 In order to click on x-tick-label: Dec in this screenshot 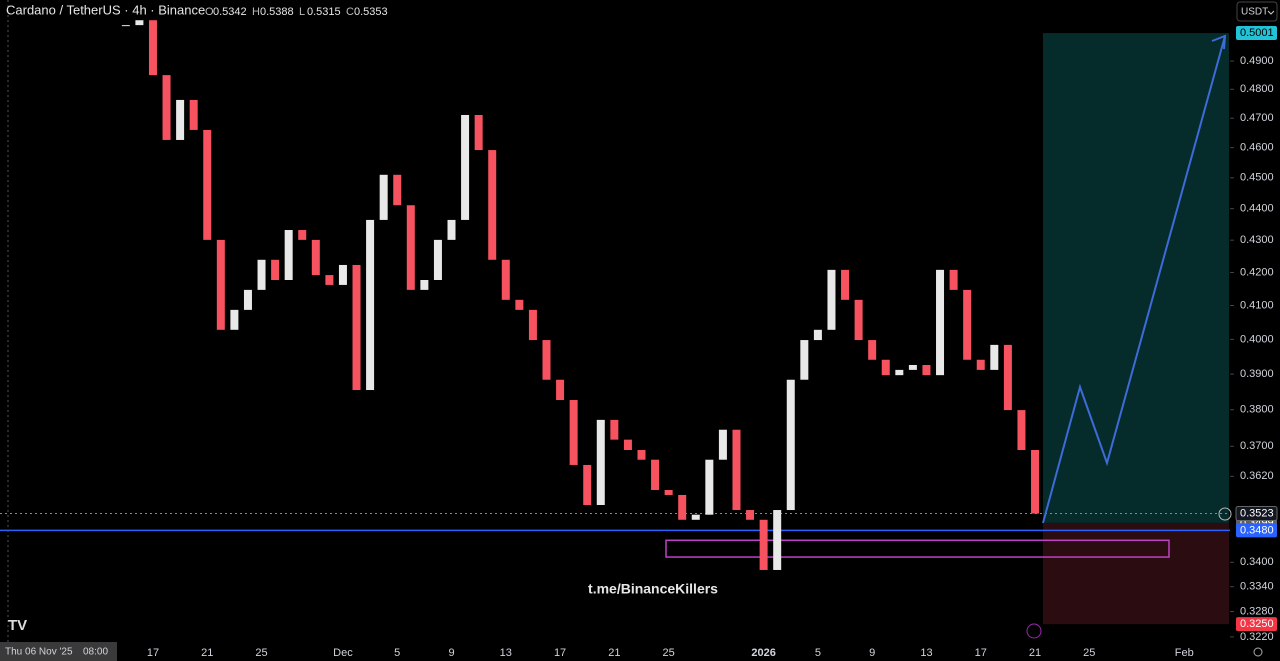, I will do `click(343, 653)`.